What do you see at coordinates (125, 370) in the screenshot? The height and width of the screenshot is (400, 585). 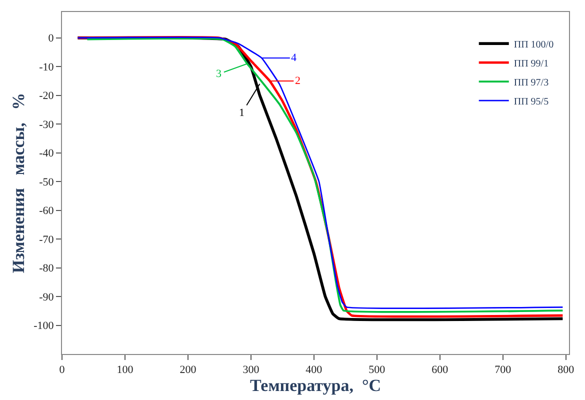 I see `x-tick-label: 100` at bounding box center [125, 370].